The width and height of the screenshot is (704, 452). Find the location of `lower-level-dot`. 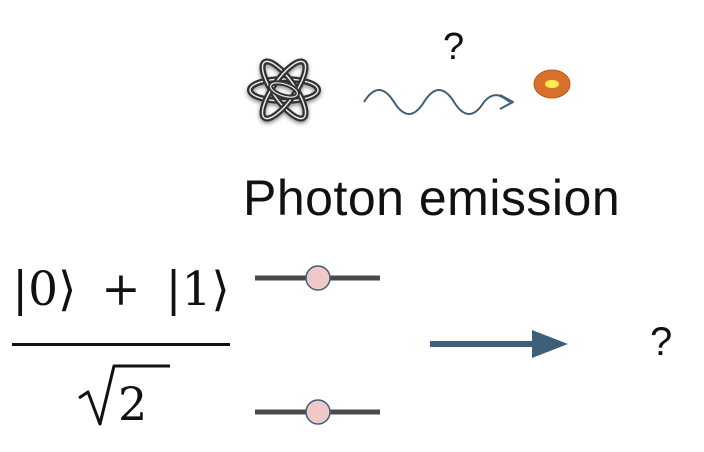

lower-level-dot is located at coordinates (318, 412).